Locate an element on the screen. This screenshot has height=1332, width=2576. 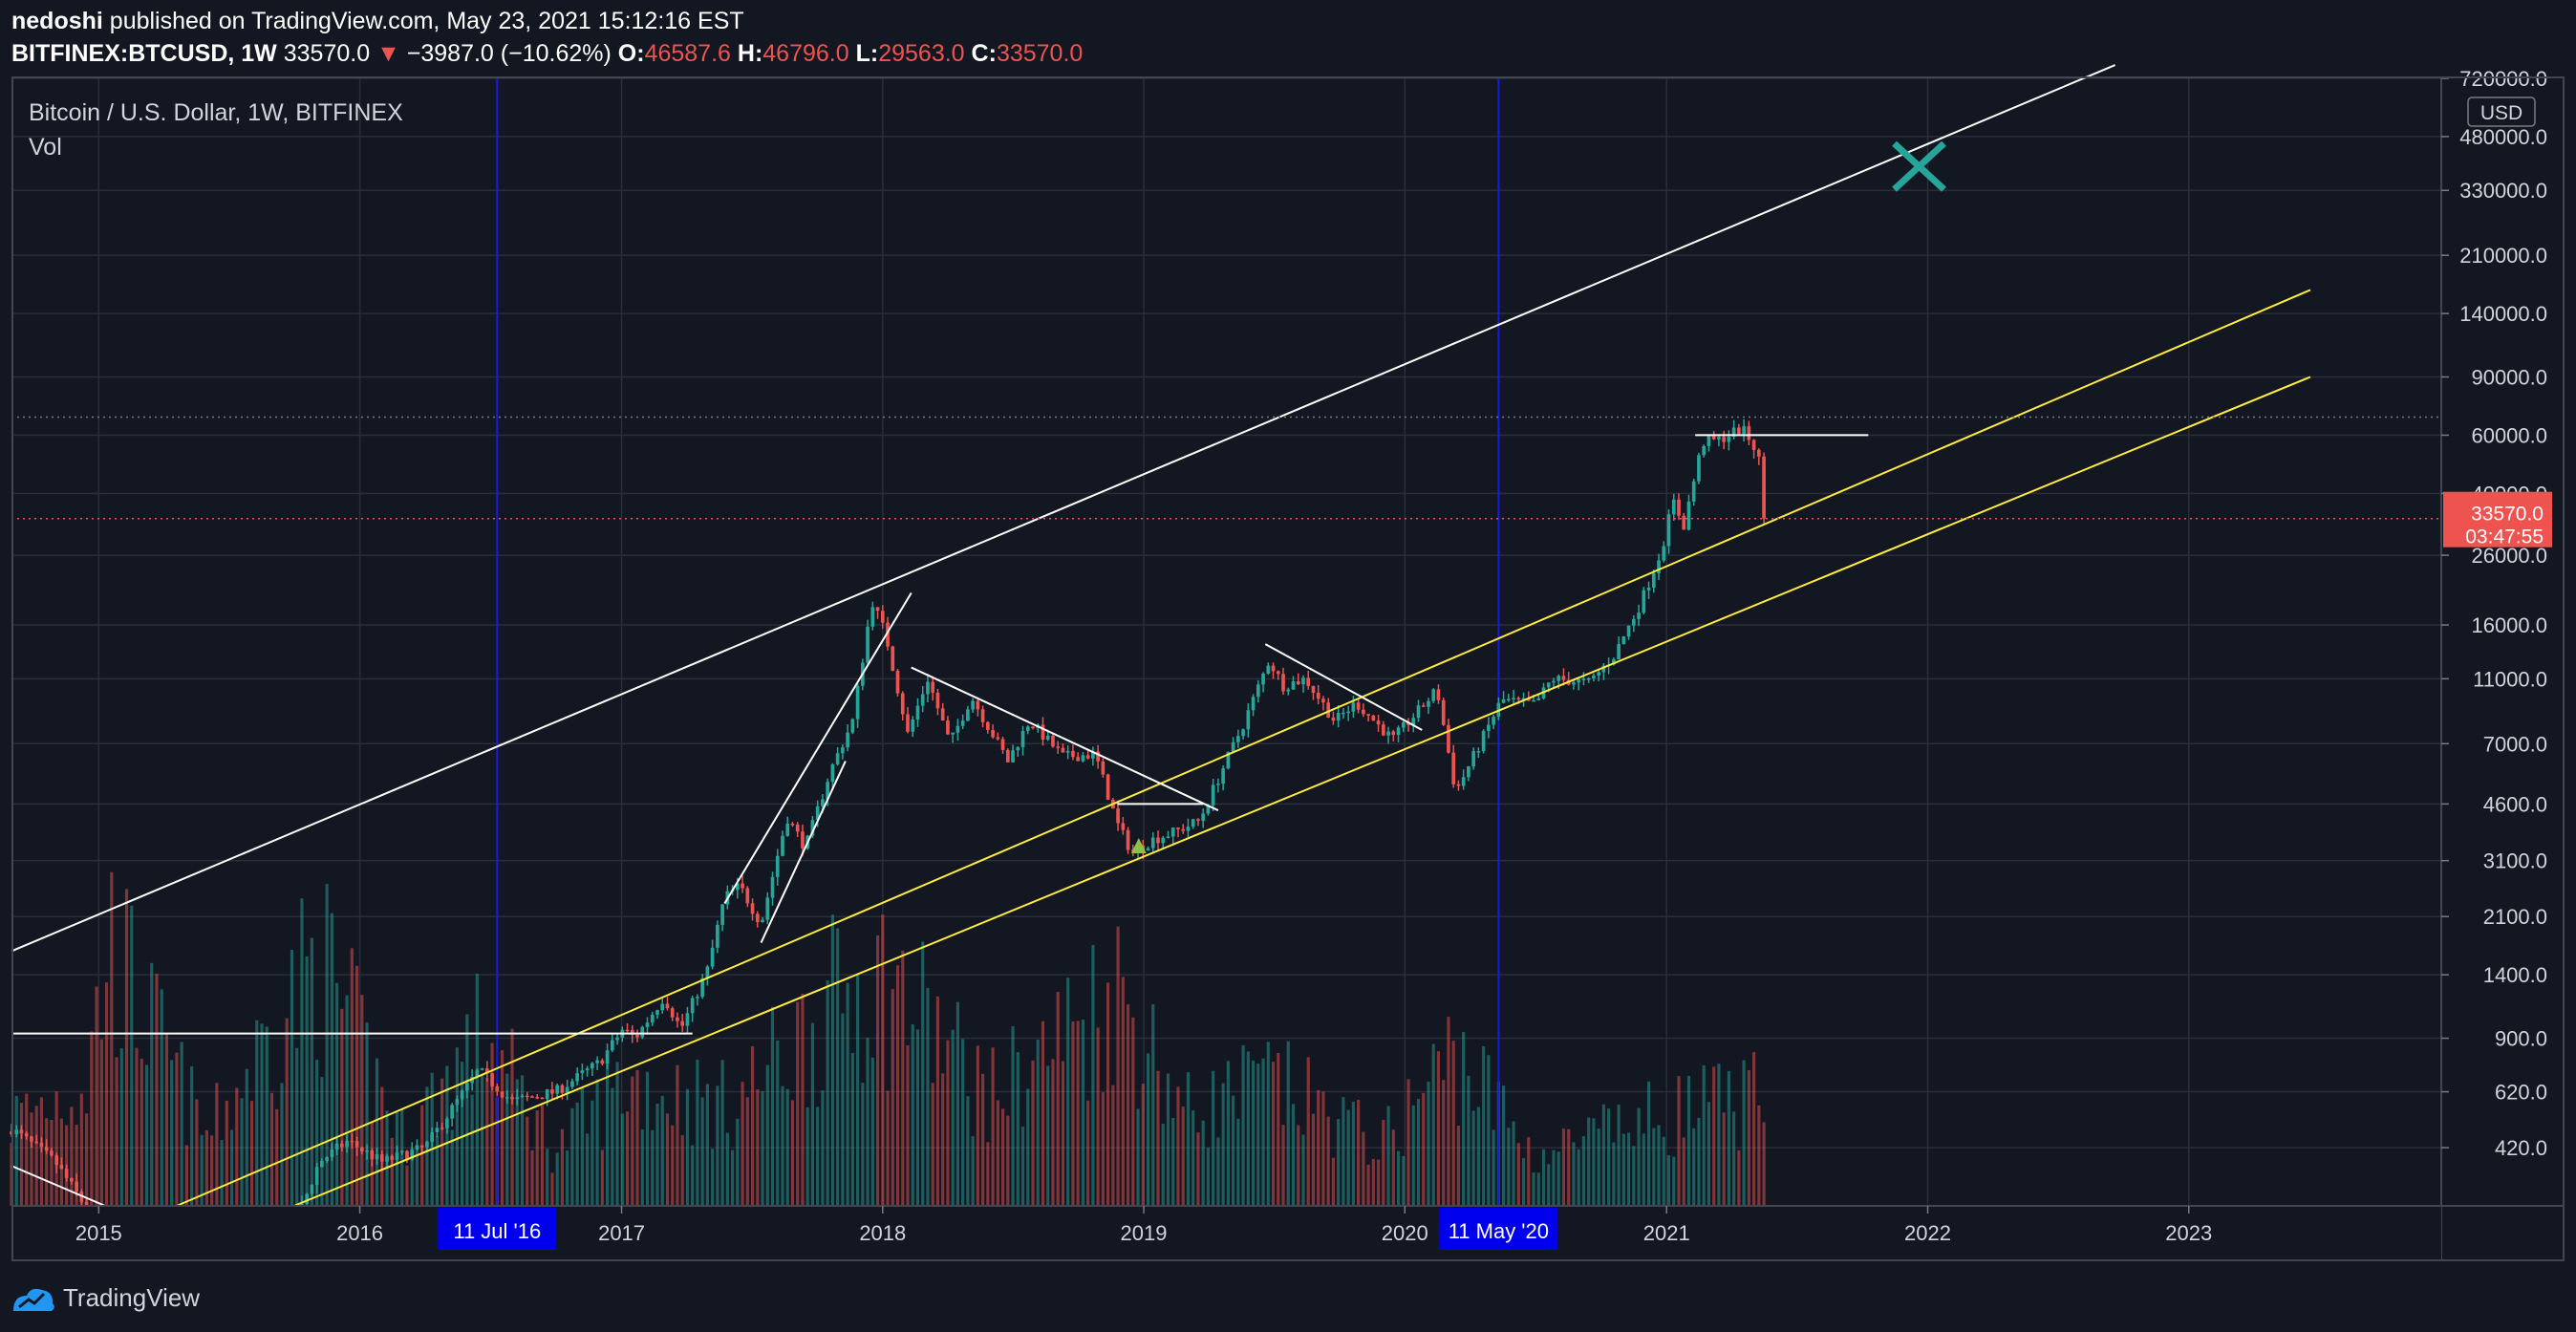
date-marker-label-bg is located at coordinates (1498, 1229).